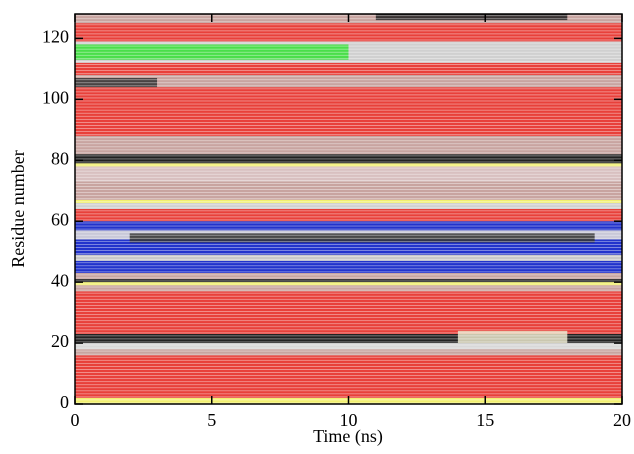 Image resolution: width=634 pixels, height=454 pixels. Describe the element at coordinates (622, 420) in the screenshot. I see `x-tick-label: 20` at that location.